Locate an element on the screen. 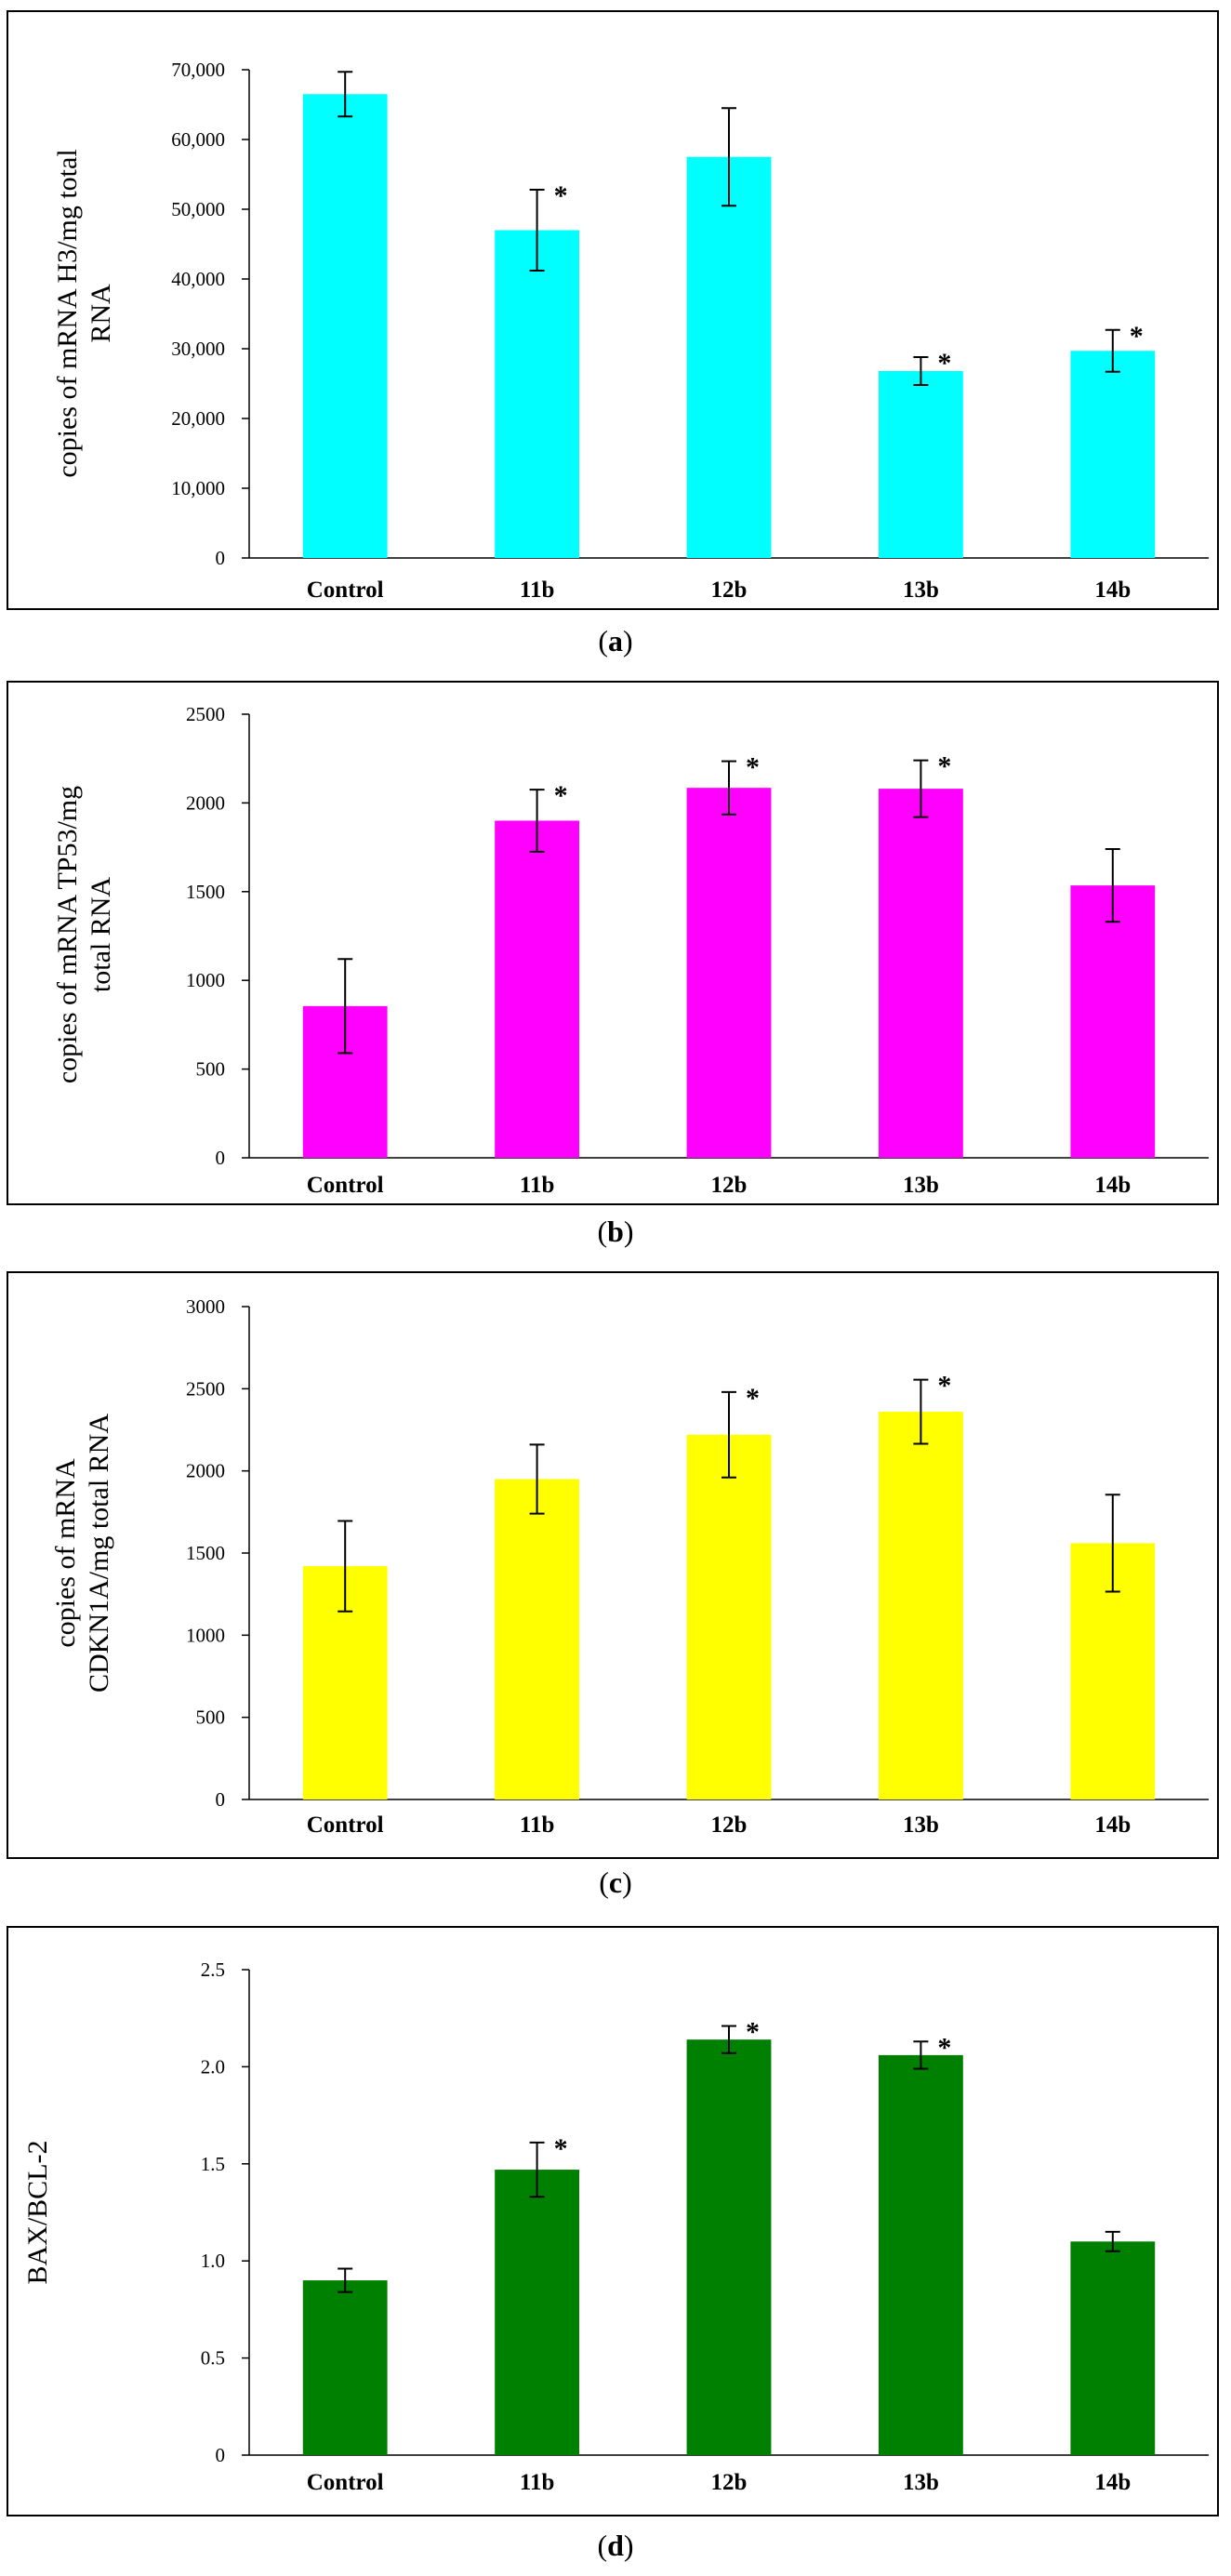  y-tick-label: 3000 is located at coordinates (205, 1306).